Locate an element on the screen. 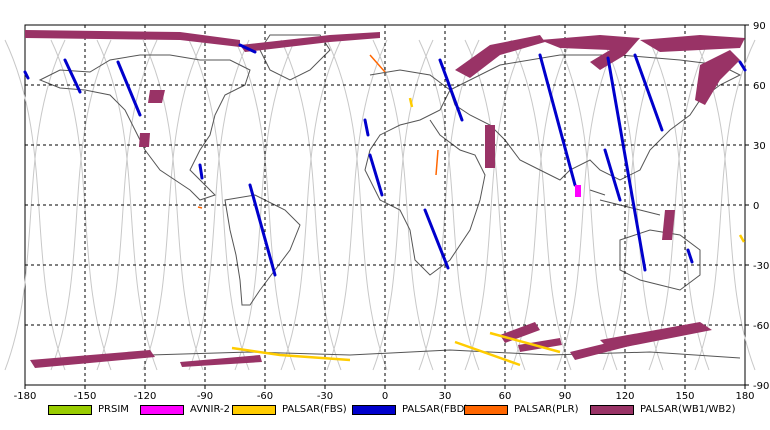  legend-label: PALSAR(FBD) is located at coordinates (435, 409).